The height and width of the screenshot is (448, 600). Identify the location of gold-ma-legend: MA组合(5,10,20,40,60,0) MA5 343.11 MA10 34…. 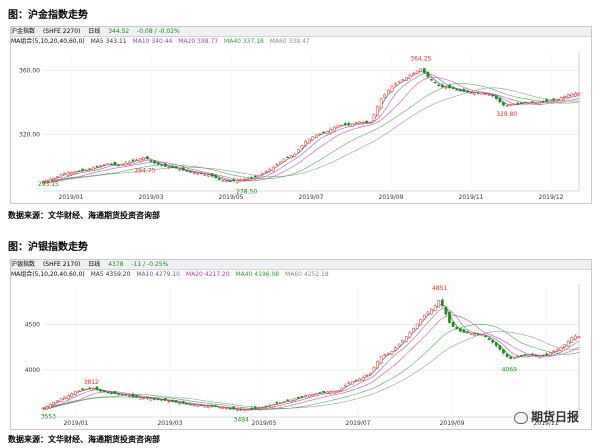
(301, 41).